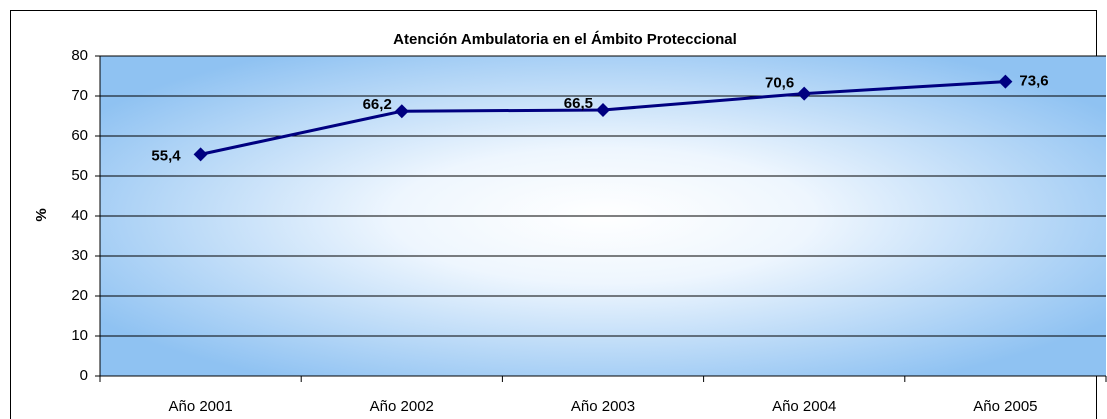 This screenshot has width=1107, height=419. I want to click on y-tick-label: 60, so click(79, 135).